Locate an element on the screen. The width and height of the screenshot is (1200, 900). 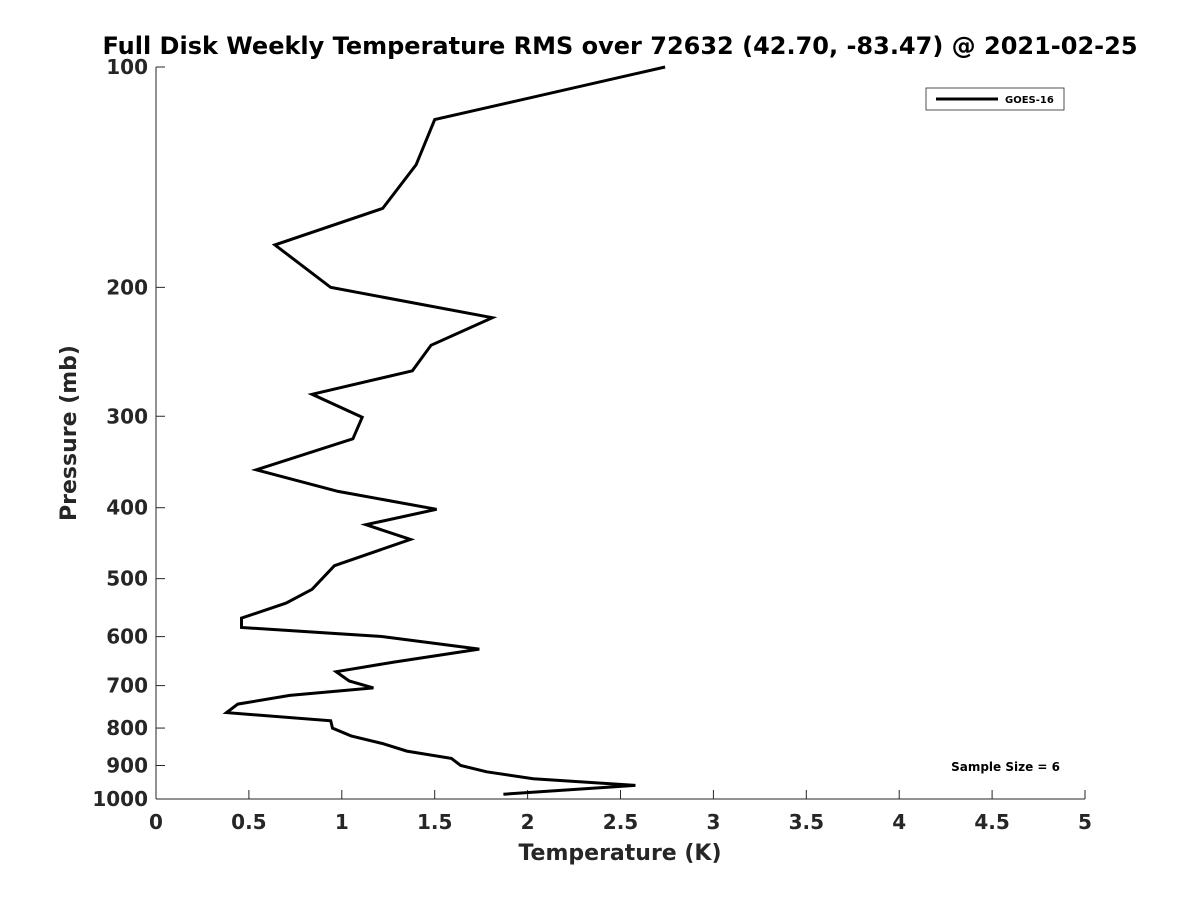
x-tick-label: 4 is located at coordinates (899, 822).